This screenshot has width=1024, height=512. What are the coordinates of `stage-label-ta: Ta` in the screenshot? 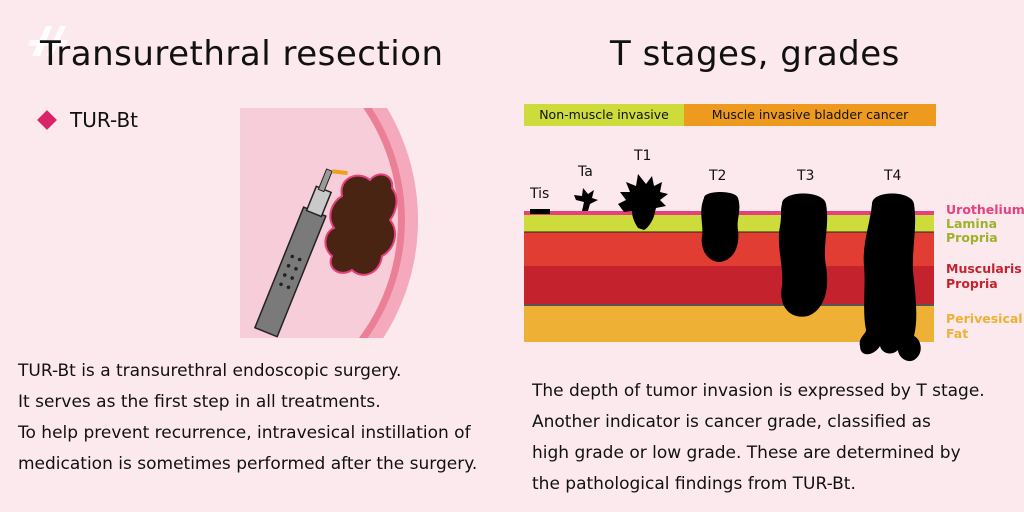 It's located at (585, 172).